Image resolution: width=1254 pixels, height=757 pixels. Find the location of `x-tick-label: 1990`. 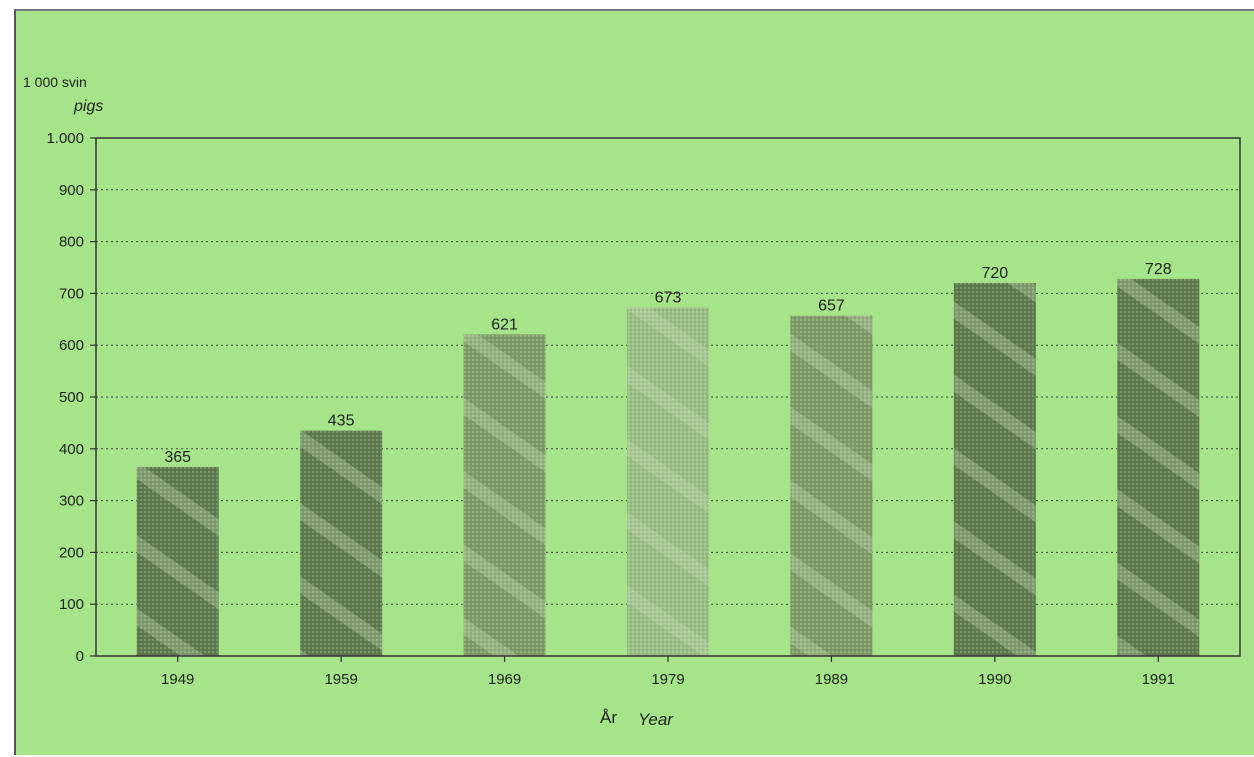

x-tick-label: 1990 is located at coordinates (994, 679).